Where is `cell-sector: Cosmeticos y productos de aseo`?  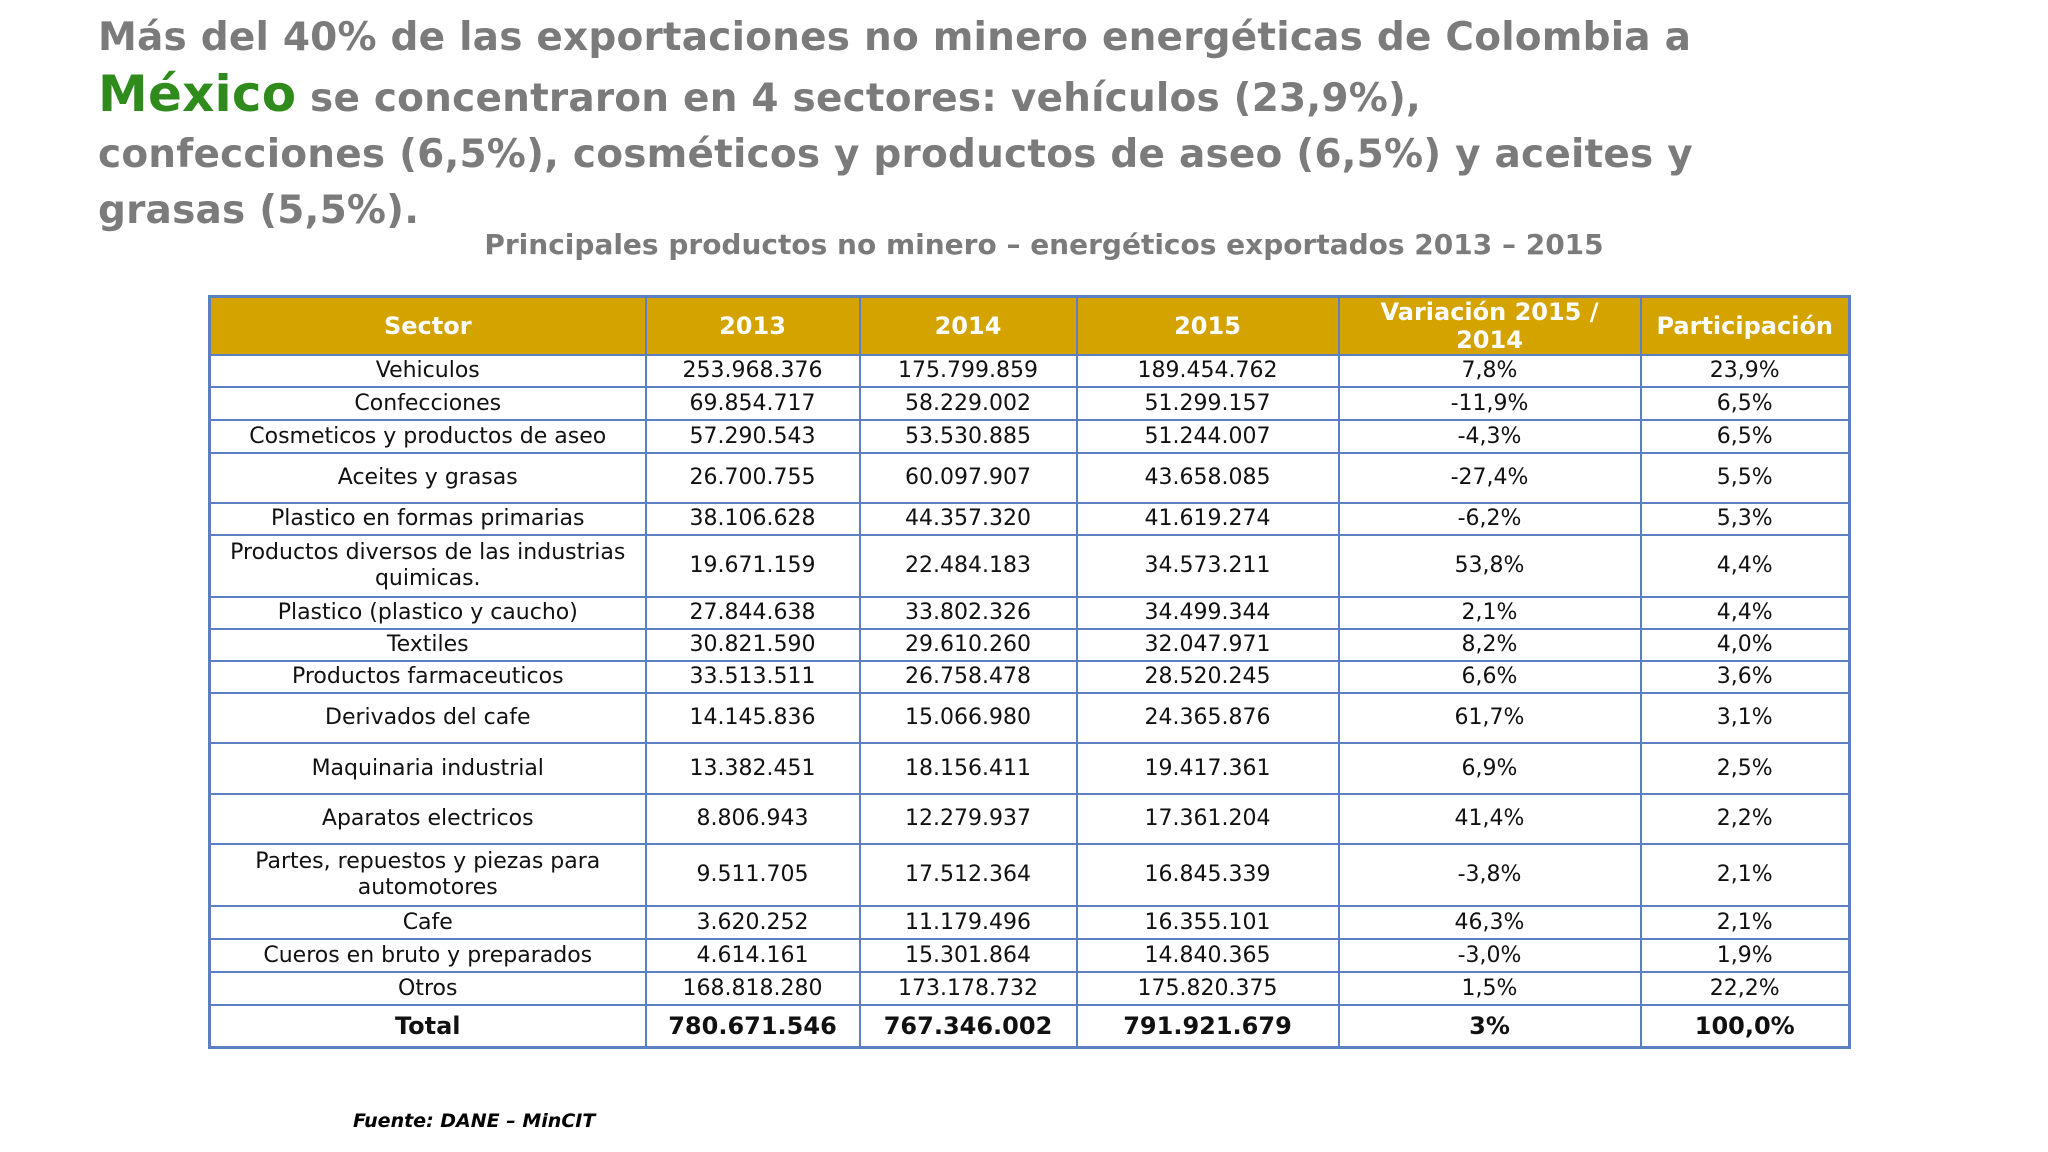 cell-sector: Cosmeticos y productos de aseo is located at coordinates (427, 436).